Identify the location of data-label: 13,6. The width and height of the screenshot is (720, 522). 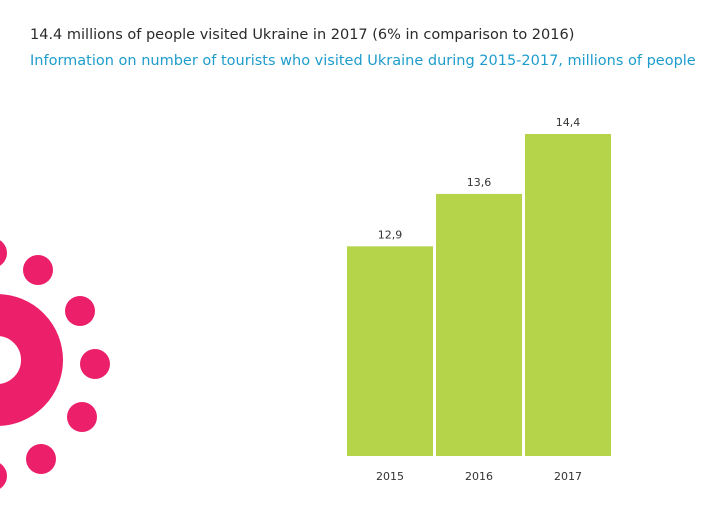
(479, 182).